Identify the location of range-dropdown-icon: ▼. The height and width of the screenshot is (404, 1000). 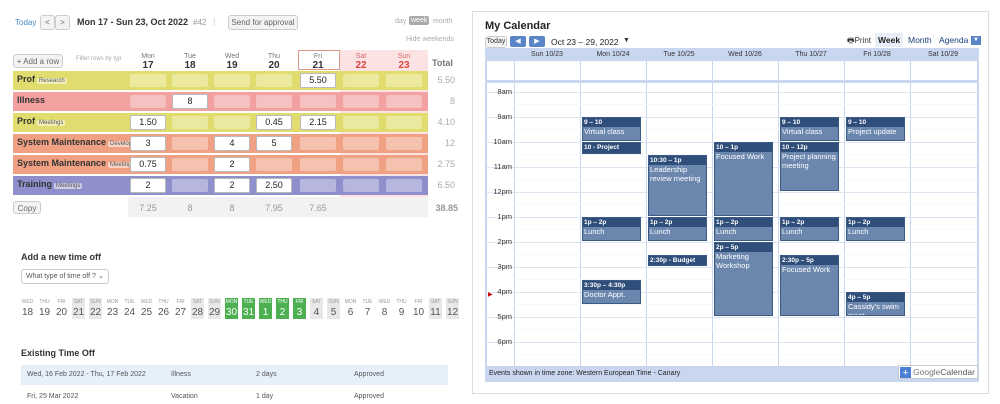
(626, 40).